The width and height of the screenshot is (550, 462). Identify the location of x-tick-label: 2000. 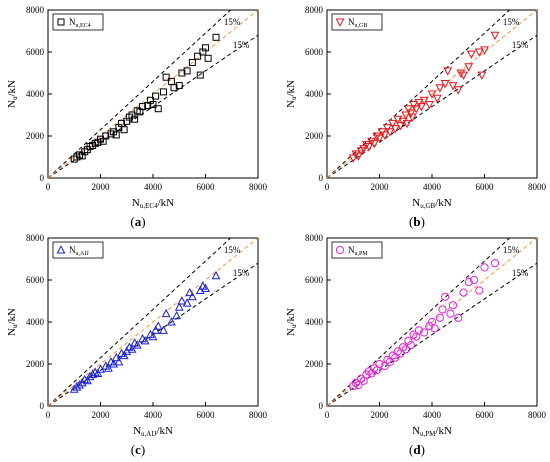
(101, 415).